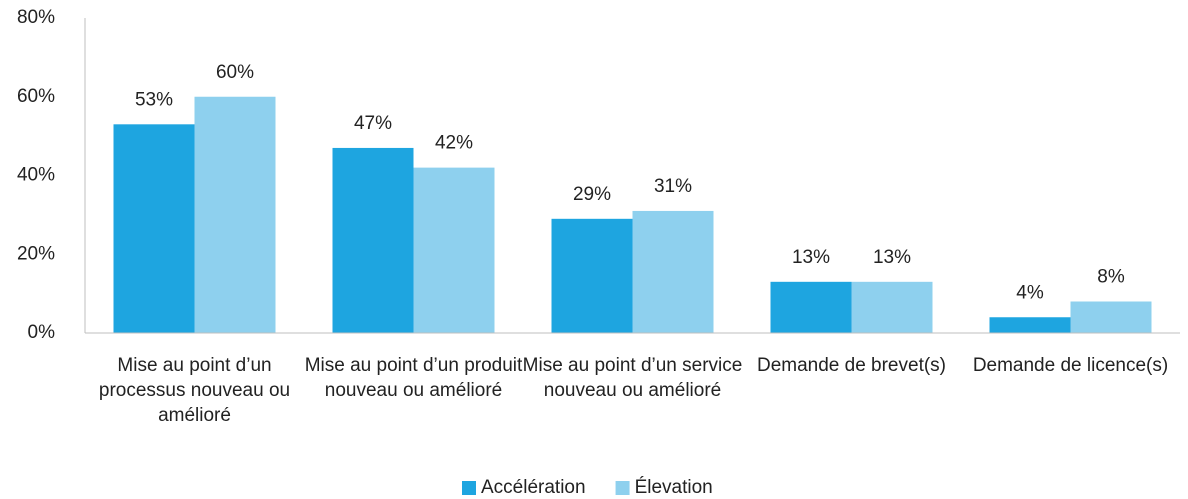 The height and width of the screenshot is (499, 1188). What do you see at coordinates (36, 175) in the screenshot?
I see `y-tick-label: 40%` at bounding box center [36, 175].